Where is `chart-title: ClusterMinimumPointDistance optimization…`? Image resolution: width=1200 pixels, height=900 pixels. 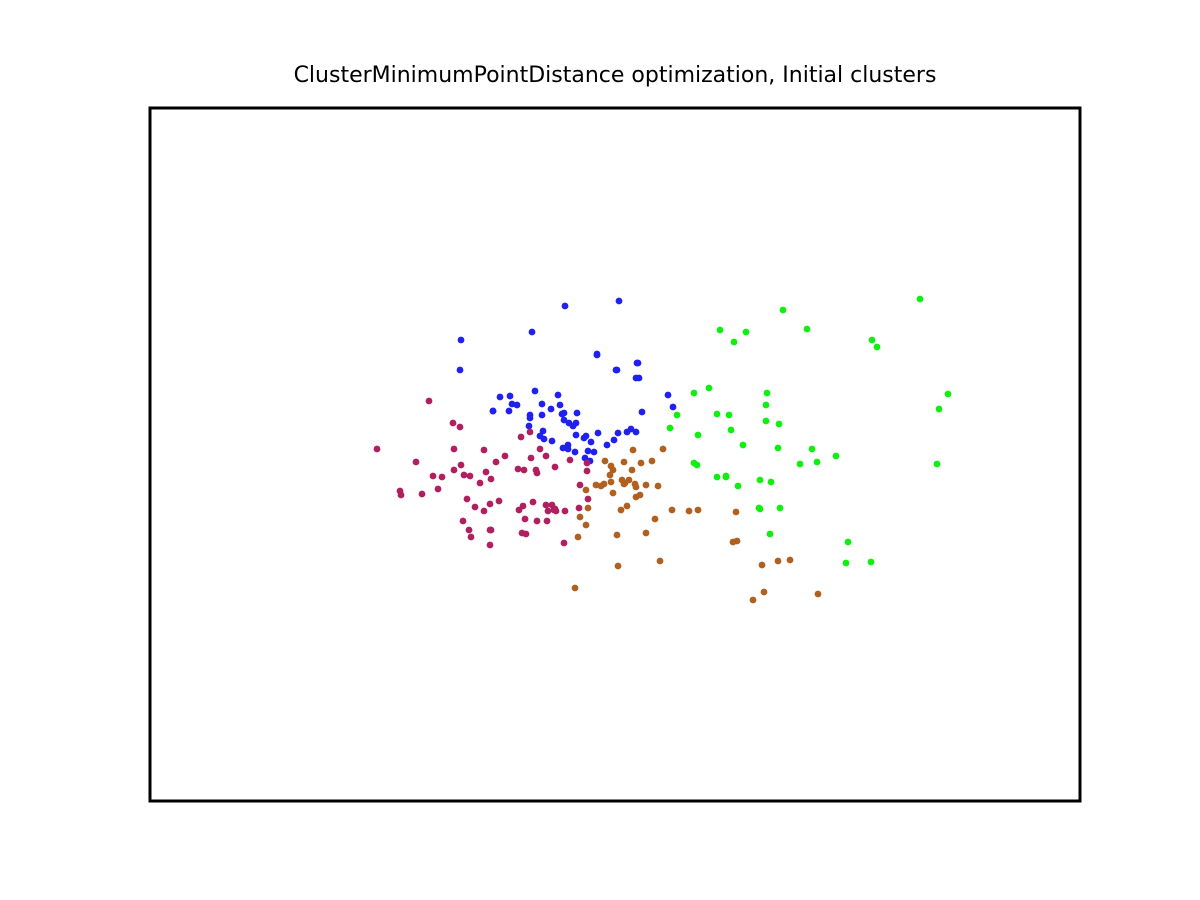 chart-title: ClusterMinimumPointDistance optimization… is located at coordinates (615, 75).